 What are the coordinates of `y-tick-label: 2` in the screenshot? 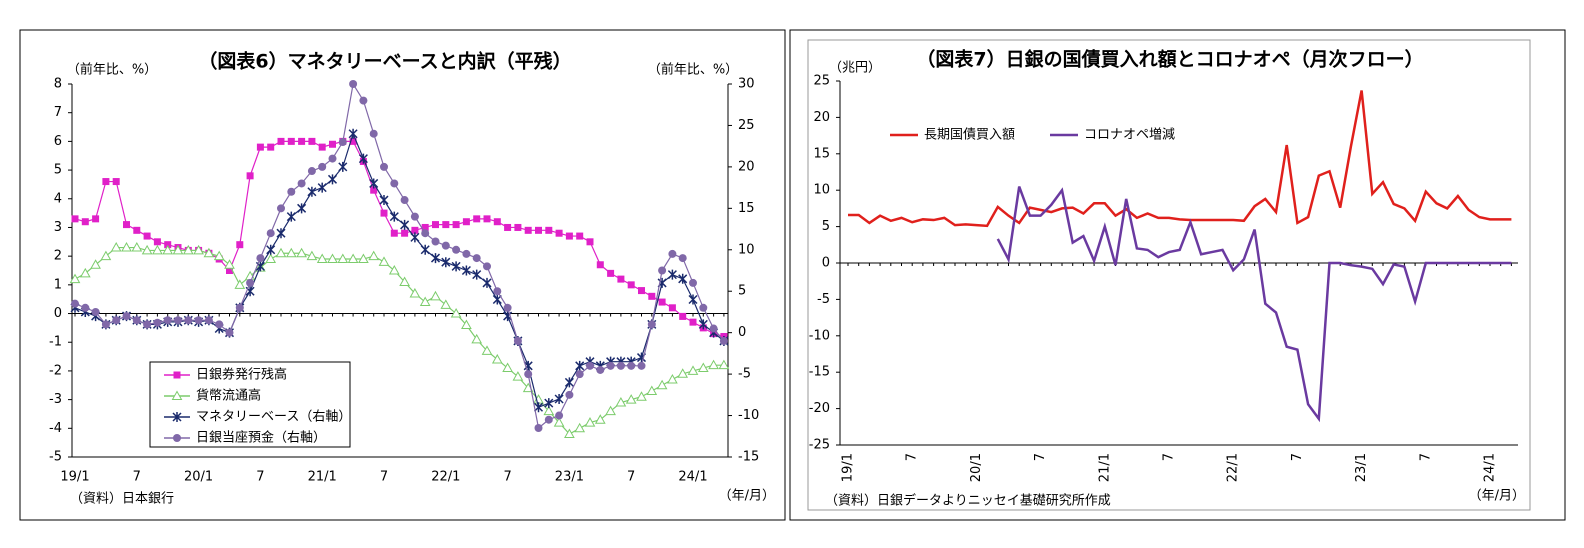 It's located at (58, 256).